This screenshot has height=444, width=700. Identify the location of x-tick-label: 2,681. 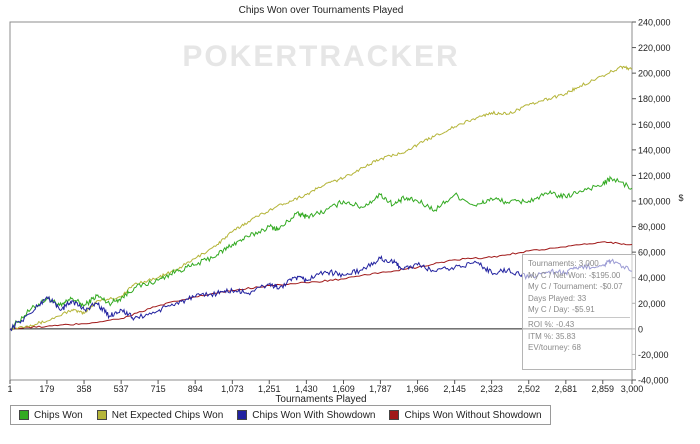
(566, 389).